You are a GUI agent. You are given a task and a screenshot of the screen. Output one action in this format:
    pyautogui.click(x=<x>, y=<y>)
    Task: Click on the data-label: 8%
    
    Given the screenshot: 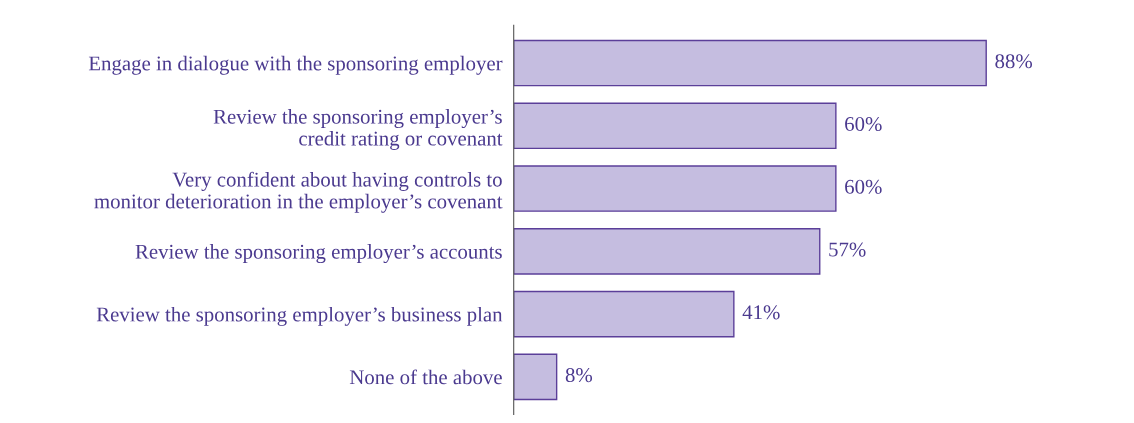 What is the action you would take?
    pyautogui.click(x=579, y=375)
    